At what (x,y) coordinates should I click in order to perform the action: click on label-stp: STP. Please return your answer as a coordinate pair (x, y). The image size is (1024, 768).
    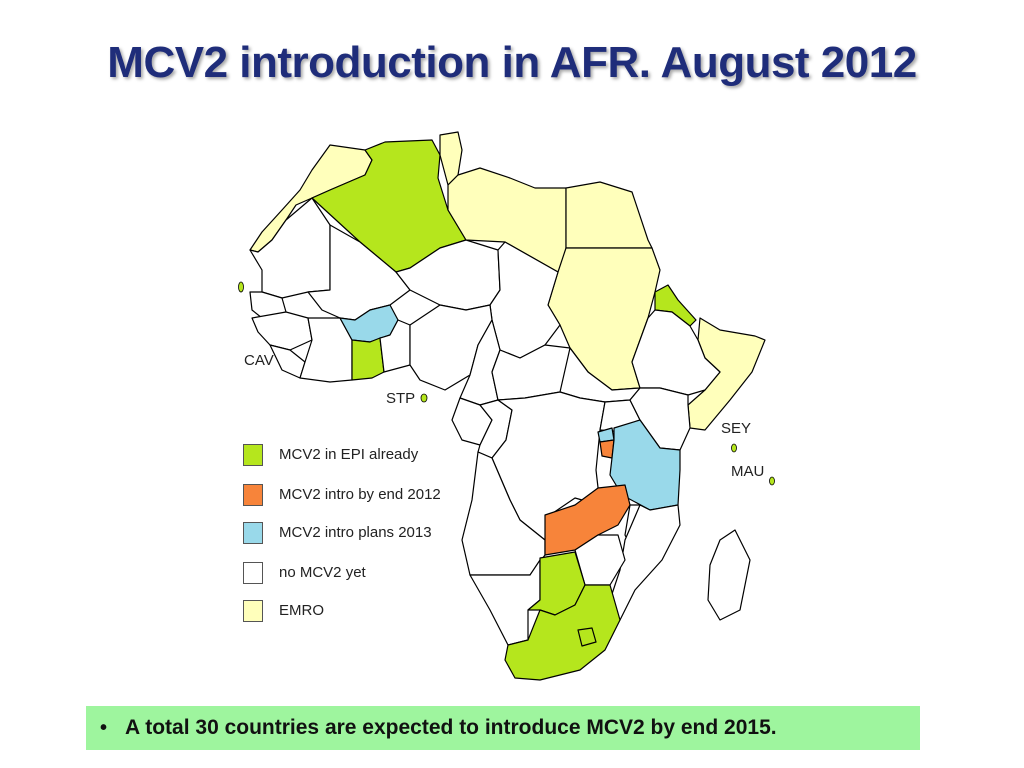
    Looking at the image, I should click on (401, 398).